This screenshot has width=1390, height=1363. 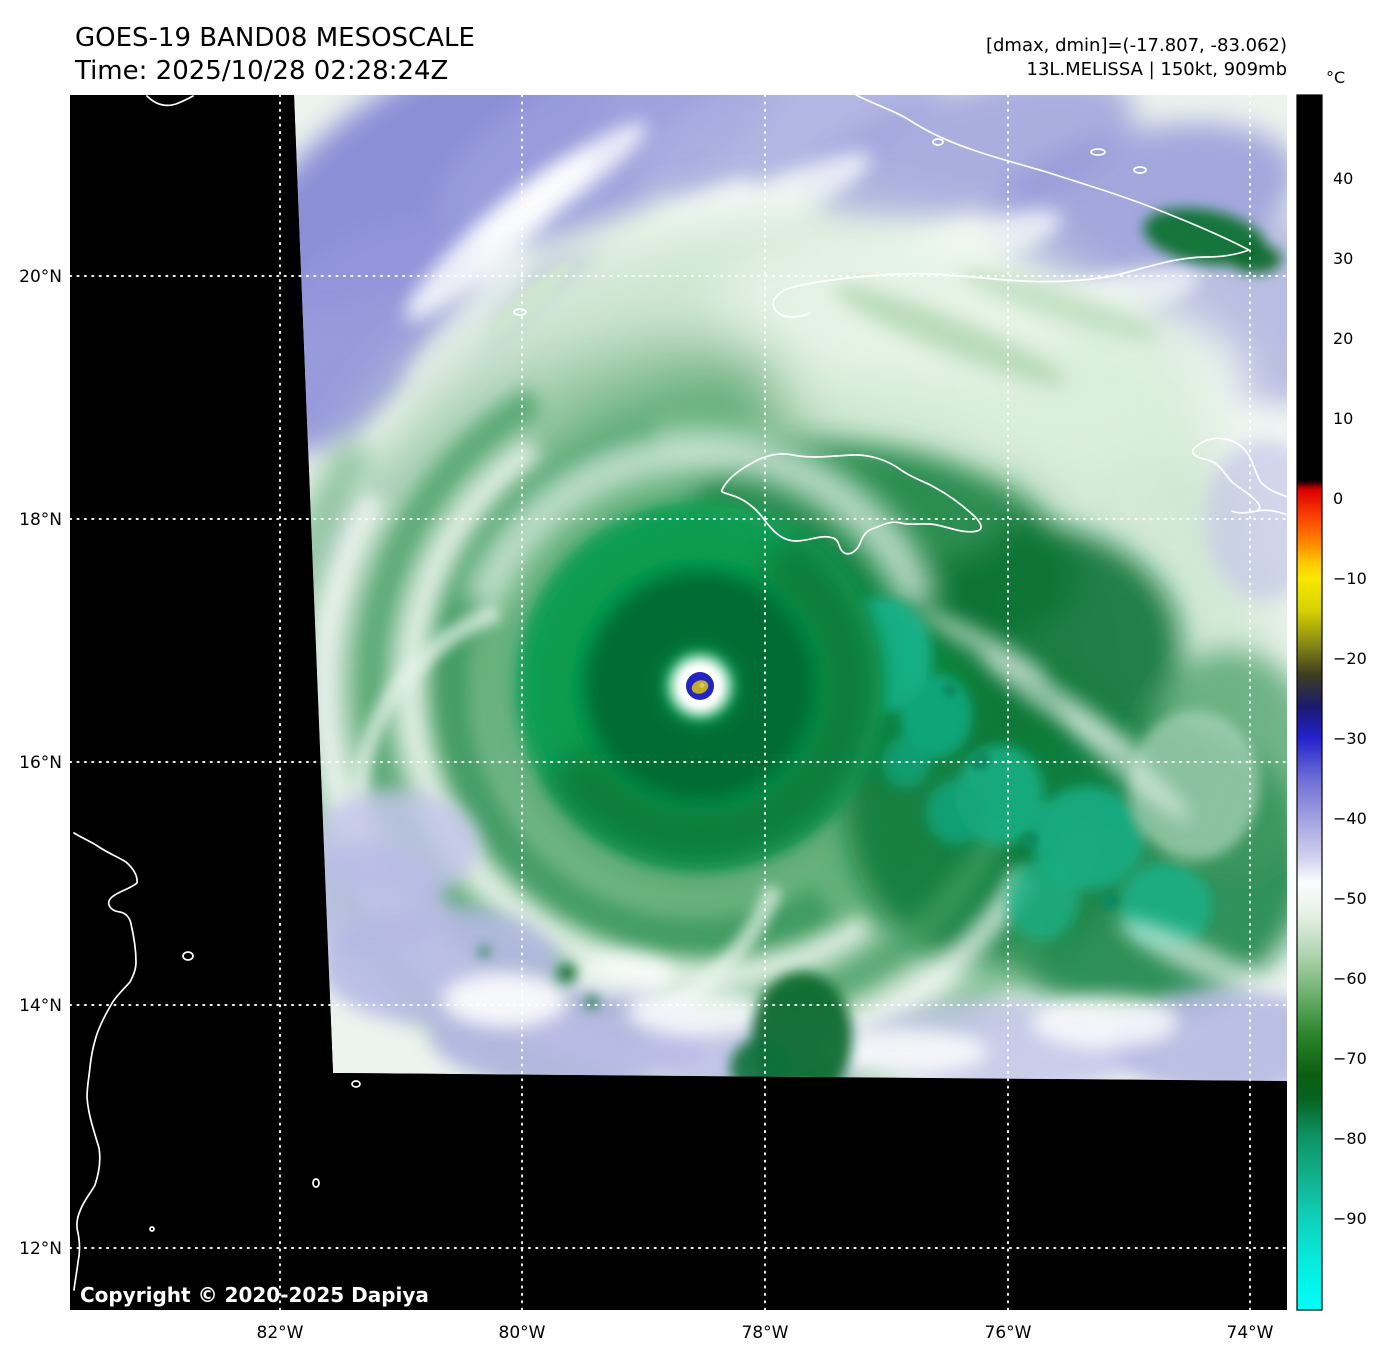 I want to click on cb-tick-30: 30, so click(x=1343, y=258).